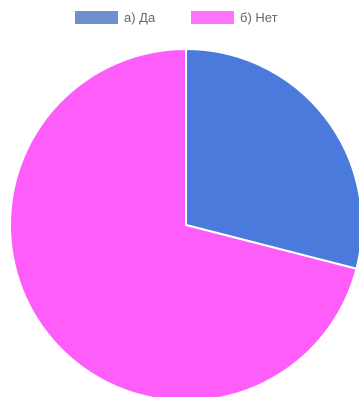 The width and height of the screenshot is (359, 397). Describe the element at coordinates (259, 17) in the screenshot. I see `legend-label-no: б) Нет` at that location.